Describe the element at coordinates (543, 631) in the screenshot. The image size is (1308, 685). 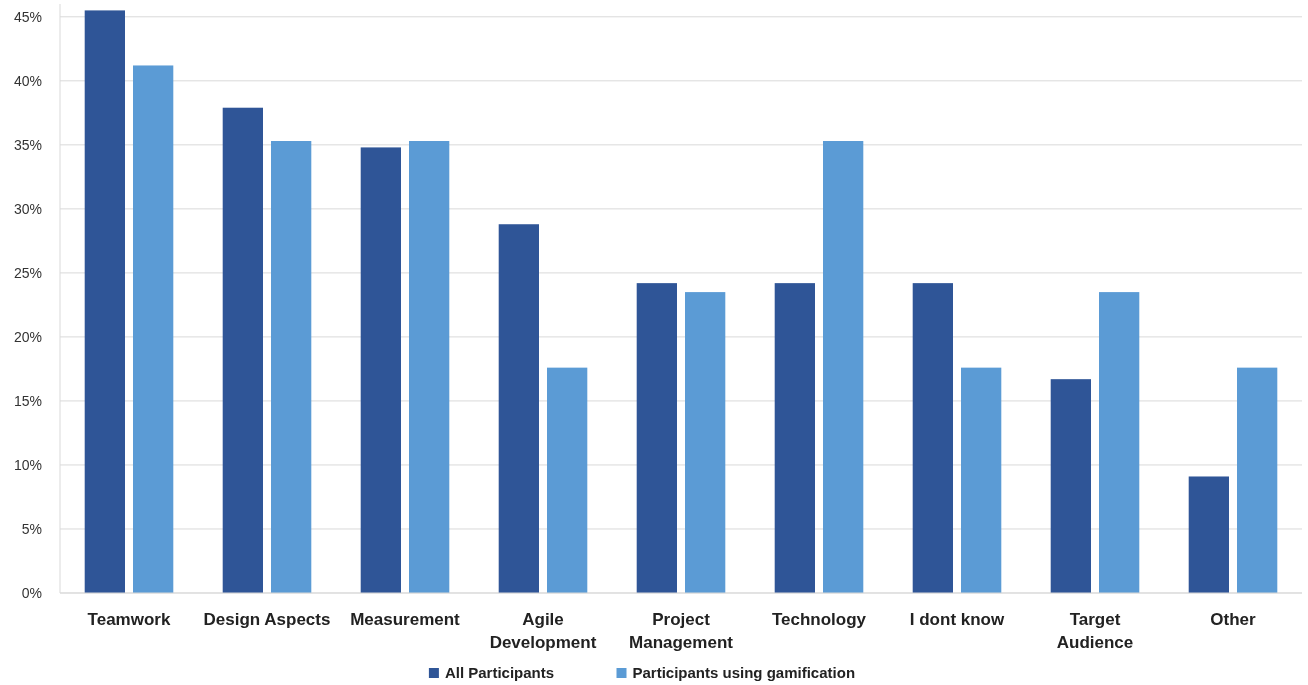
I see `x-tick-label: Agile Development` at that location.